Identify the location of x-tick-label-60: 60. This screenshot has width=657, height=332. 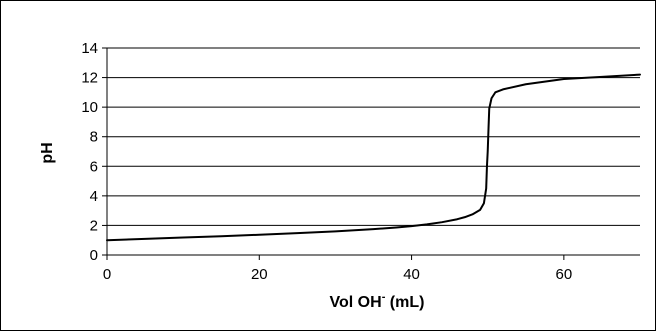
(564, 274).